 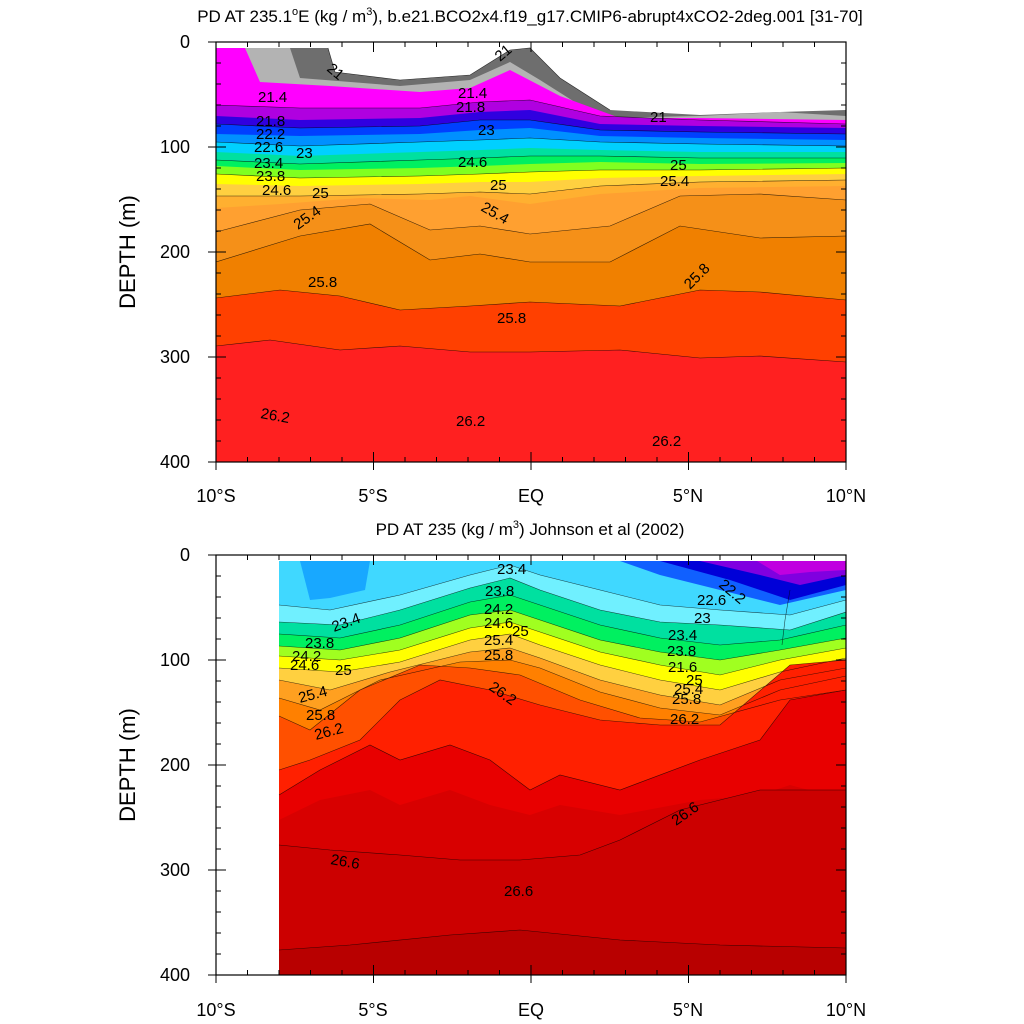 I want to click on panel-title: PD AT 235 (kg / m3) Johnson et al (2002), so click(x=530, y=529).